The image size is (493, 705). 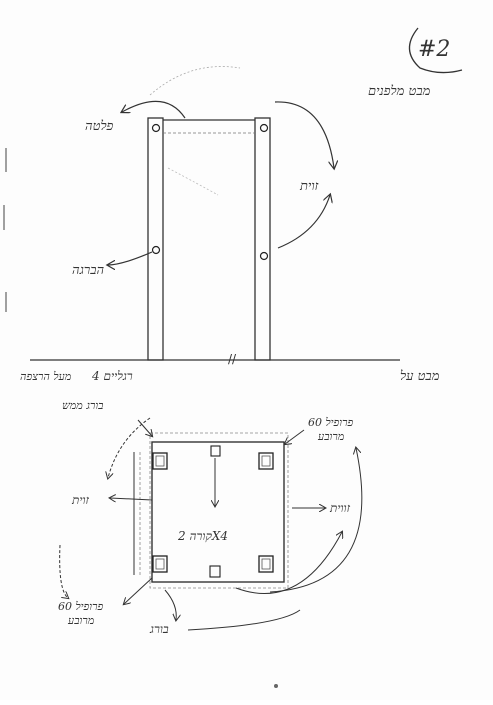 I want to click on front-view-title: מבט מלפנים, so click(x=399, y=91).